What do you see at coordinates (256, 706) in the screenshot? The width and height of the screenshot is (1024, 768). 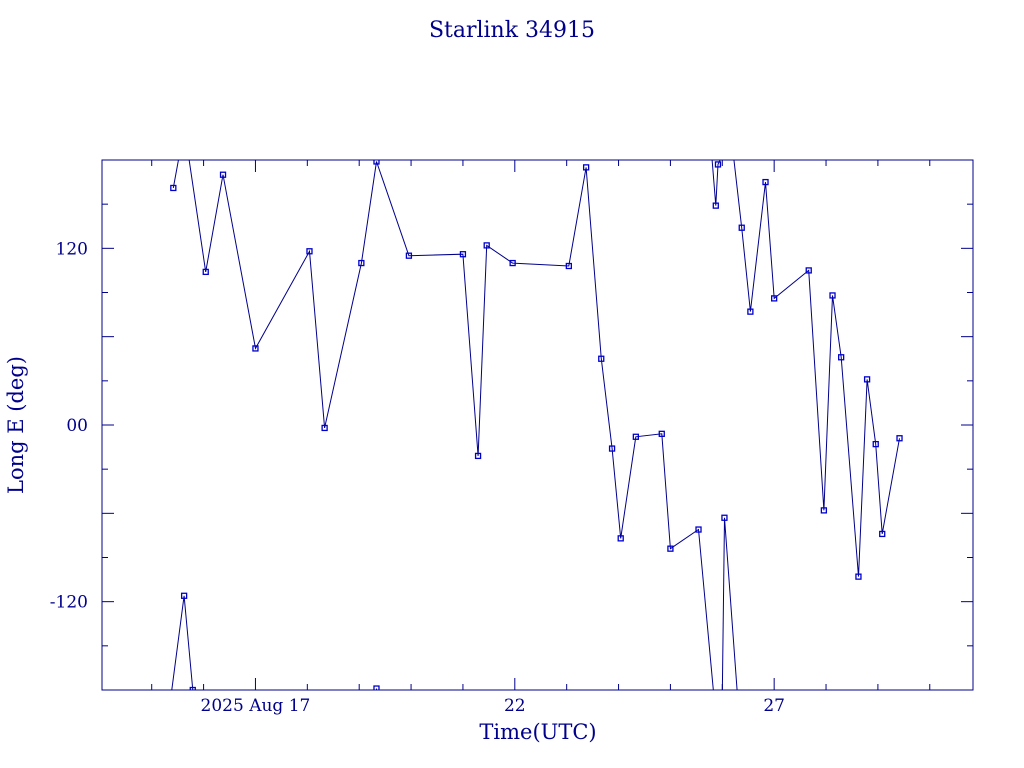 I see `x-tick-label: 2025 Aug 17` at bounding box center [256, 706].